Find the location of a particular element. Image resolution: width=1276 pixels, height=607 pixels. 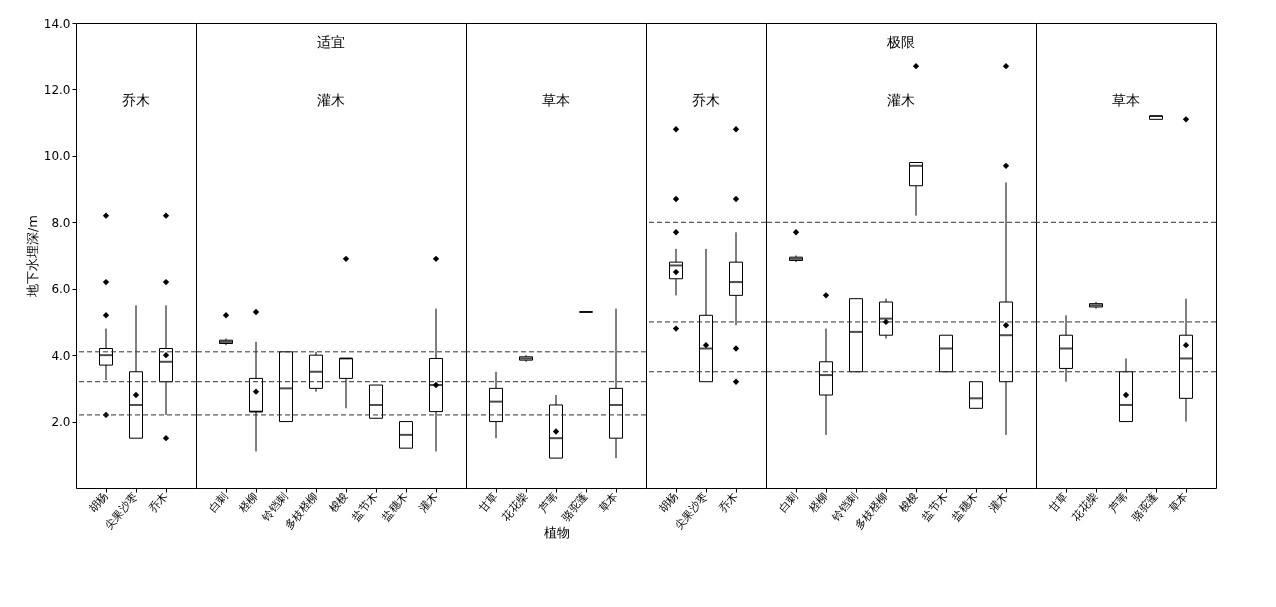

y-tick-label: 12.0 is located at coordinates (57, 89).